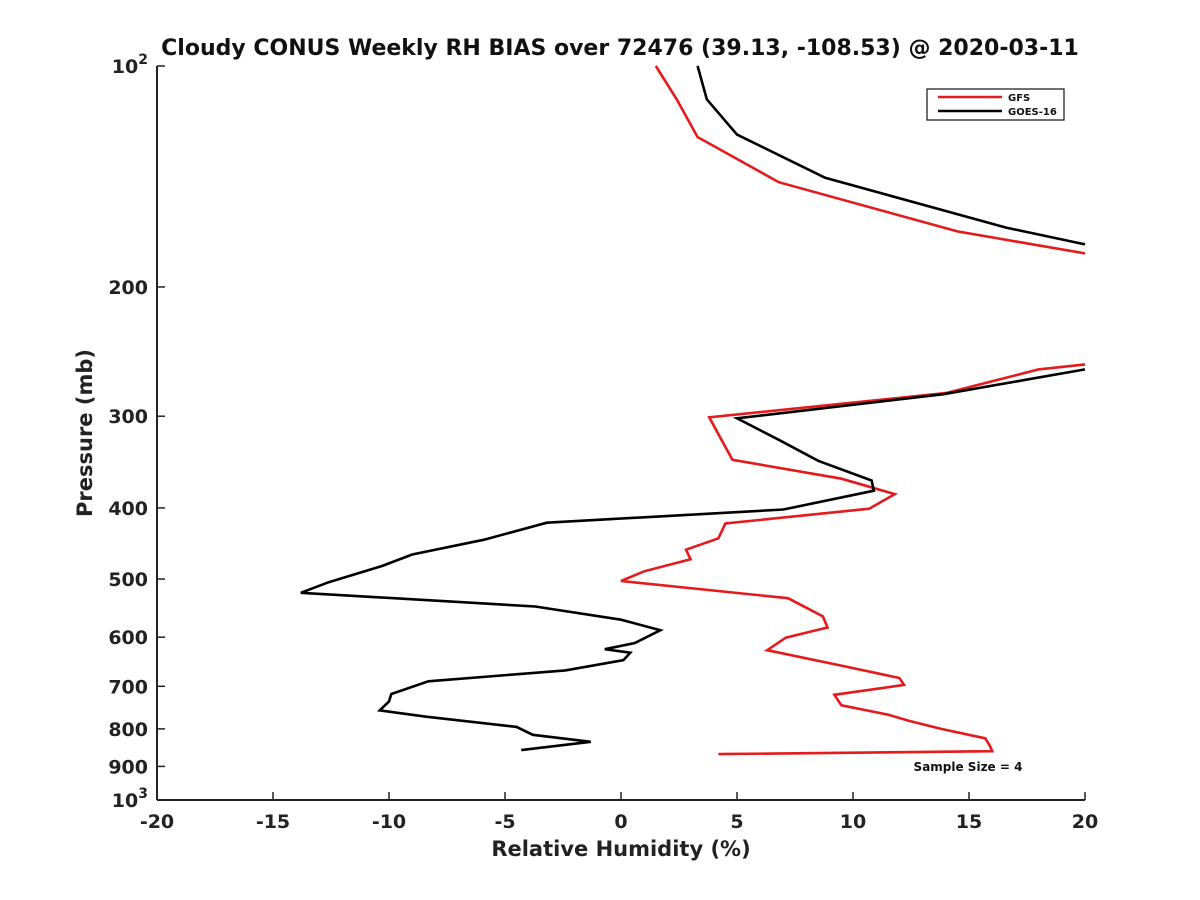 This screenshot has height=900, width=1200. I want to click on y-axis-label: Pressure (mb), so click(85, 433).